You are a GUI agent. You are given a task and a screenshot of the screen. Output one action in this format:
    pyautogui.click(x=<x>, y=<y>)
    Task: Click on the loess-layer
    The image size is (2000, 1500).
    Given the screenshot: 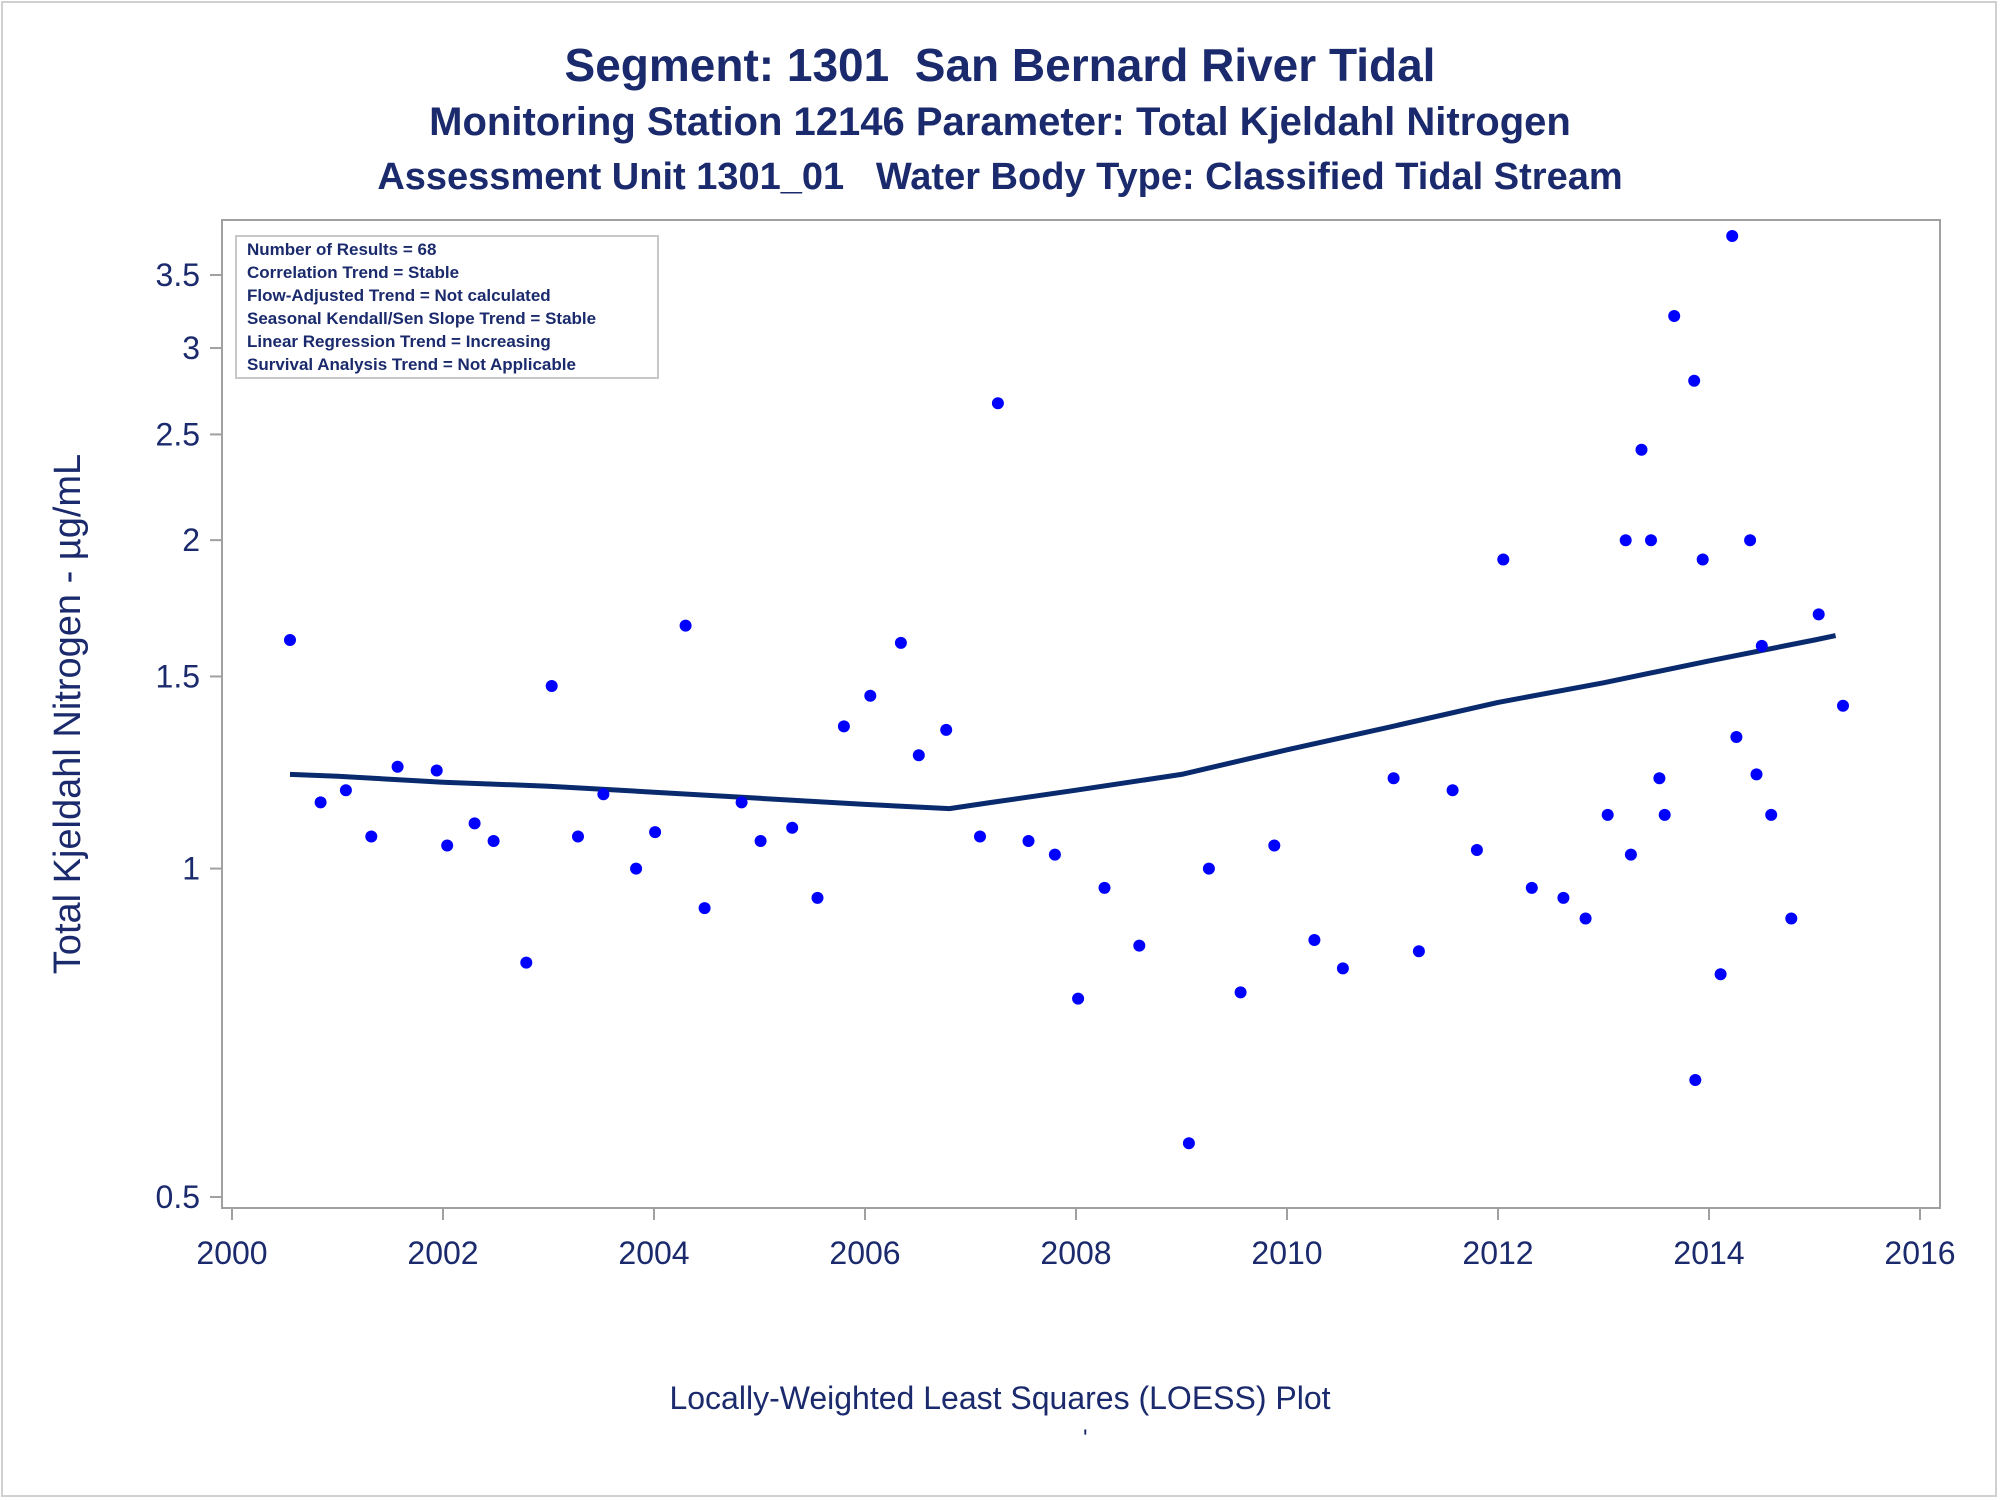 What is the action you would take?
    pyautogui.click(x=1063, y=722)
    